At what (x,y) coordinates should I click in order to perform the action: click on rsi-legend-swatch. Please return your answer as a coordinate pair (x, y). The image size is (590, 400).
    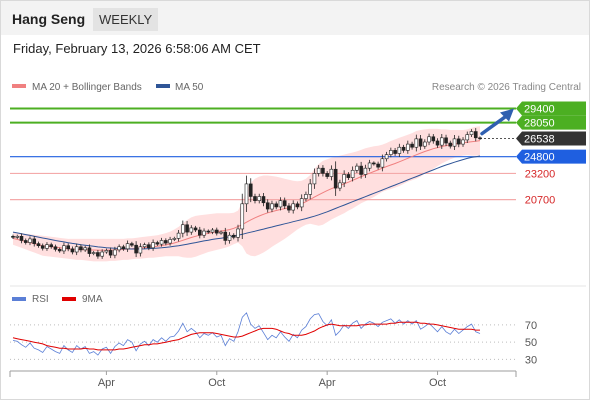
    Looking at the image, I should click on (19, 299).